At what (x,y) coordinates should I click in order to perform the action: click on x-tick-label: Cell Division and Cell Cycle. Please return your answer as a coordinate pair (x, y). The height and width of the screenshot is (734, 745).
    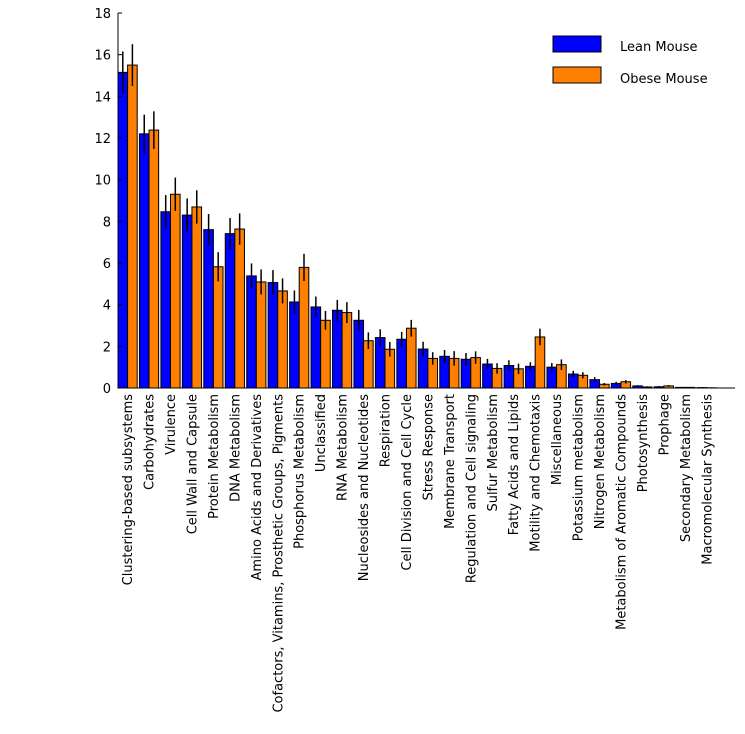
    Looking at the image, I should click on (407, 482).